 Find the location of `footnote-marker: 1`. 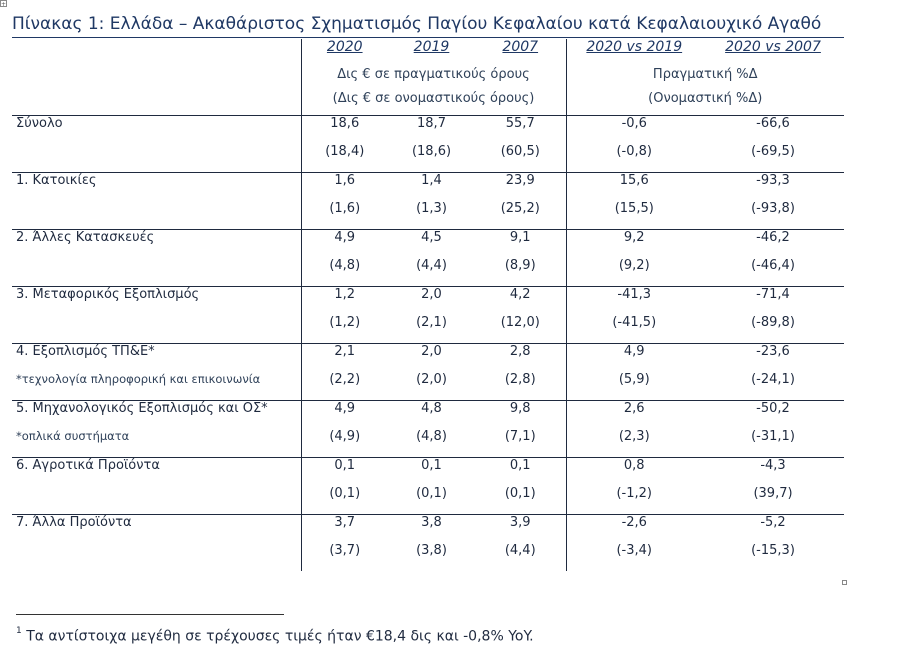

footnote-marker: 1 is located at coordinates (19, 631).